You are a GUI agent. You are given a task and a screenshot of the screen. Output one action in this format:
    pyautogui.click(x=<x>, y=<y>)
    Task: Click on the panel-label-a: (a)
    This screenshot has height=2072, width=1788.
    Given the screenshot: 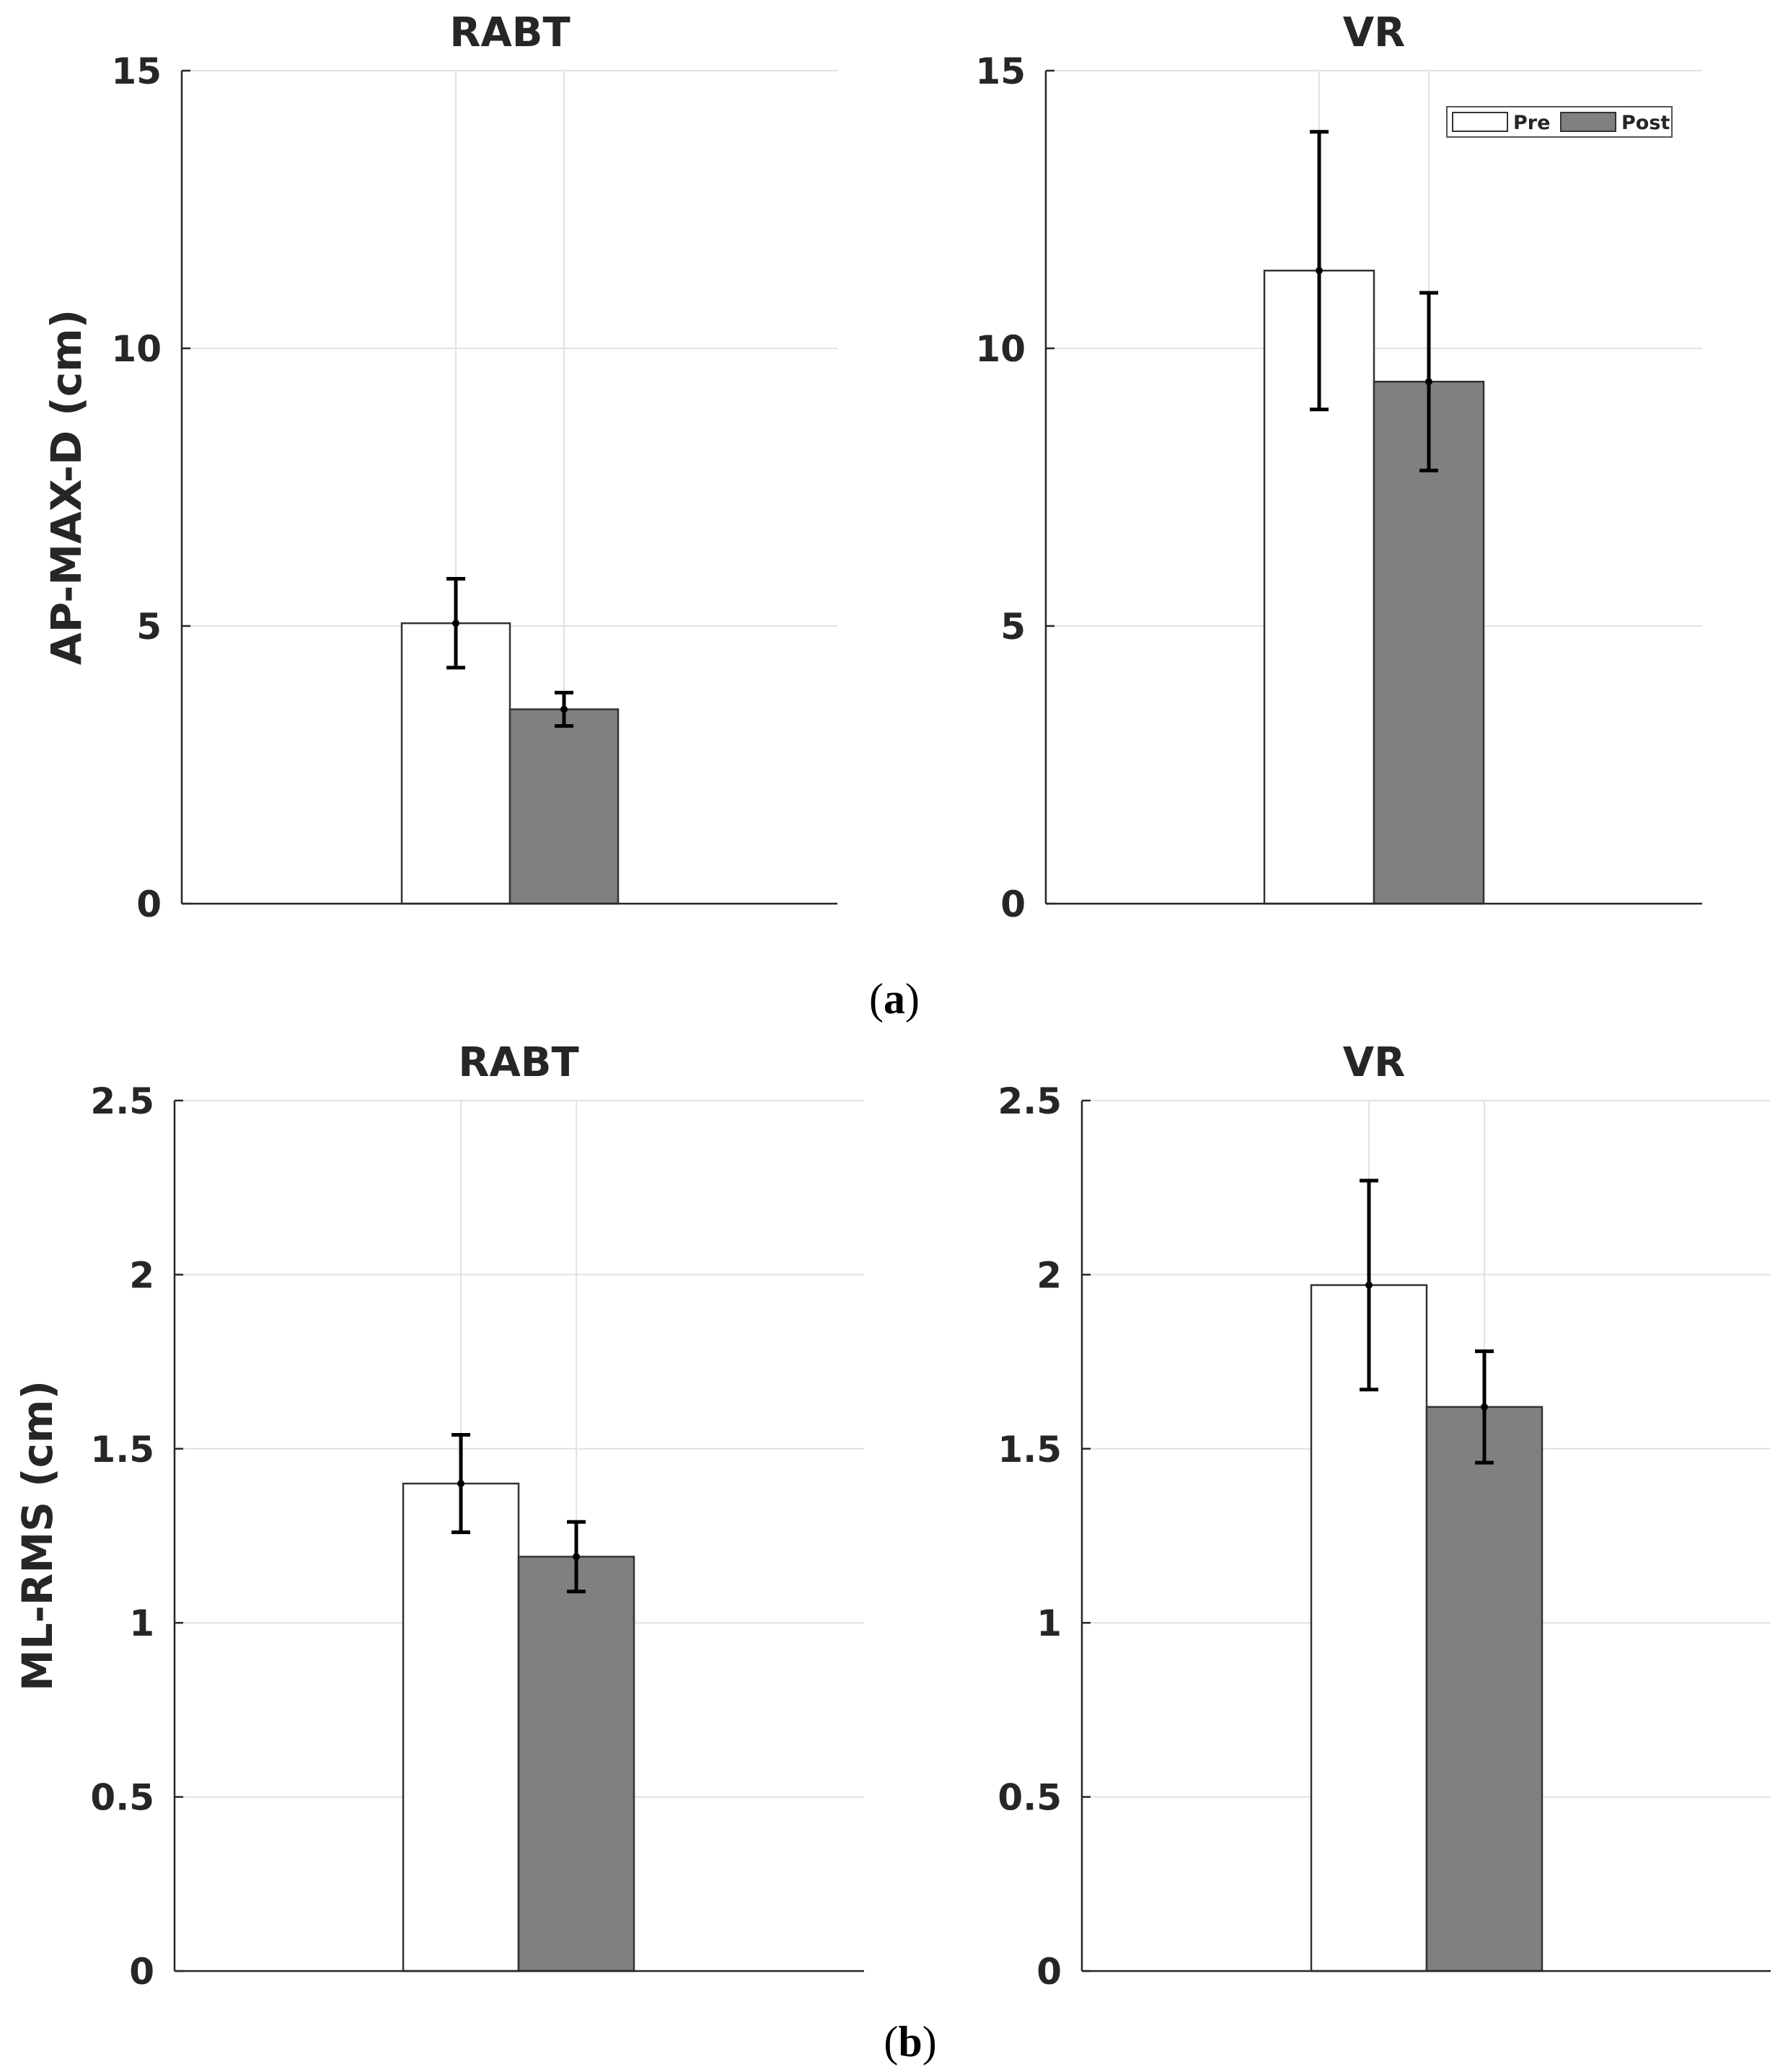 What is the action you would take?
    pyautogui.click(x=895, y=999)
    